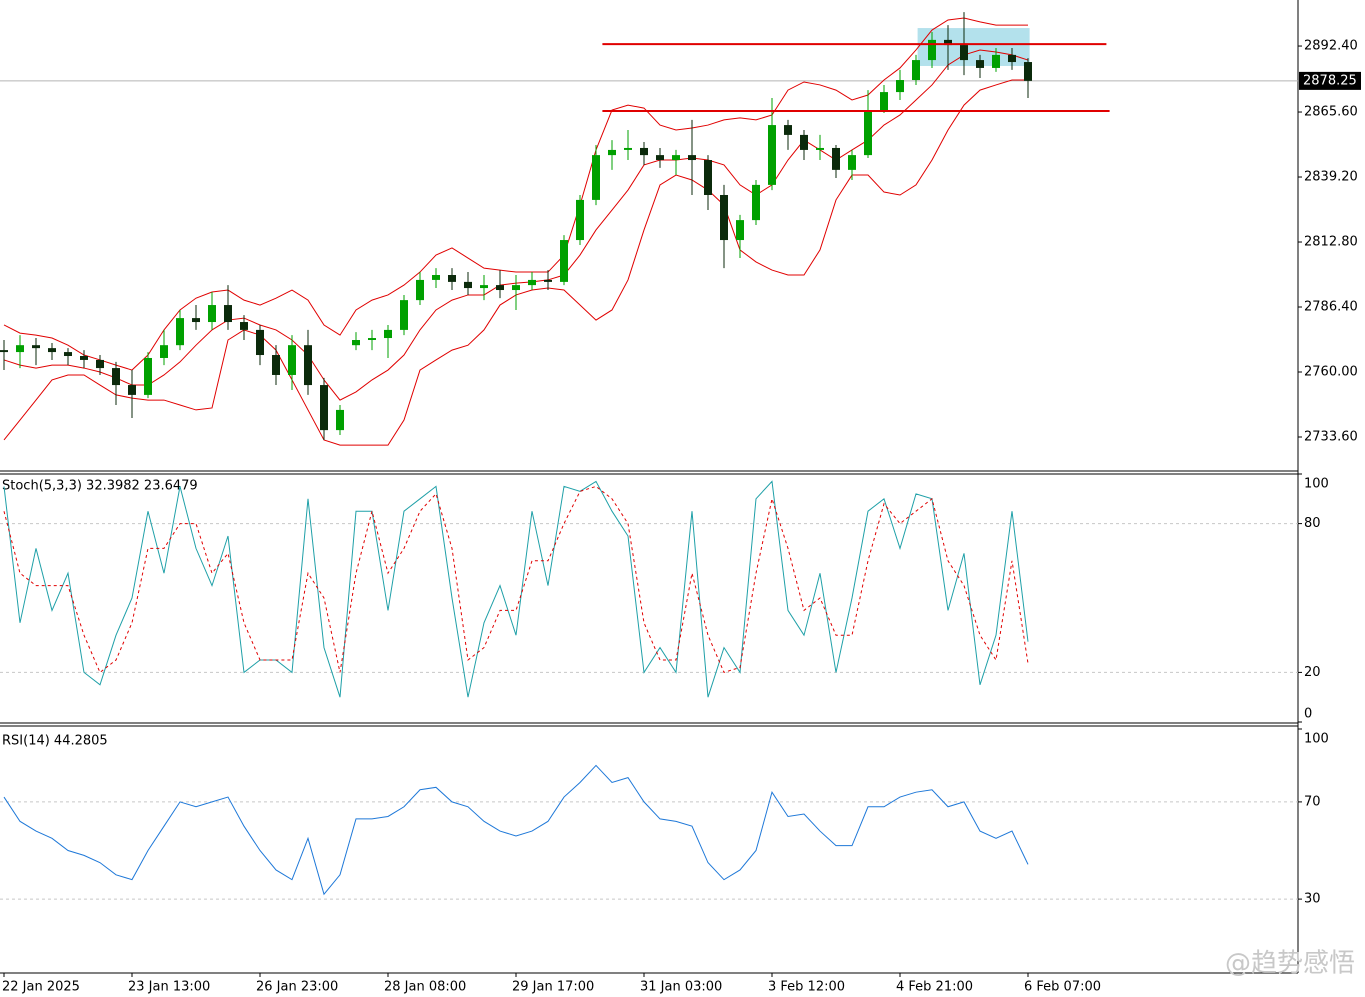  Describe the element at coordinates (1312, 801) in the screenshot. I see `y-tick-label: 70` at that location.